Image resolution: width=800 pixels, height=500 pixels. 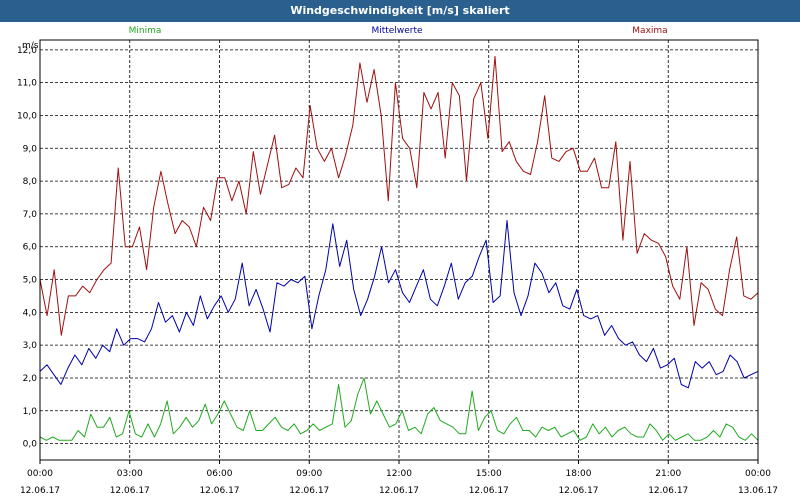 I want to click on y-tick-label: 9,0, so click(x=30, y=149).